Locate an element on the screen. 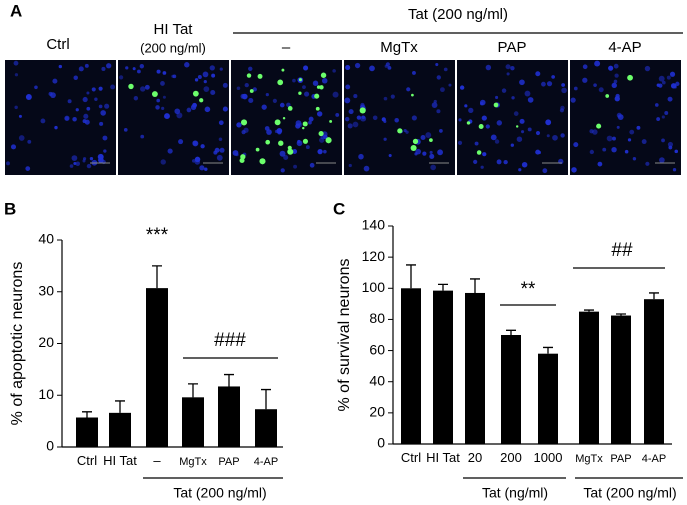 The width and height of the screenshot is (687, 505). x-tick-label: PAP is located at coordinates (621, 459).